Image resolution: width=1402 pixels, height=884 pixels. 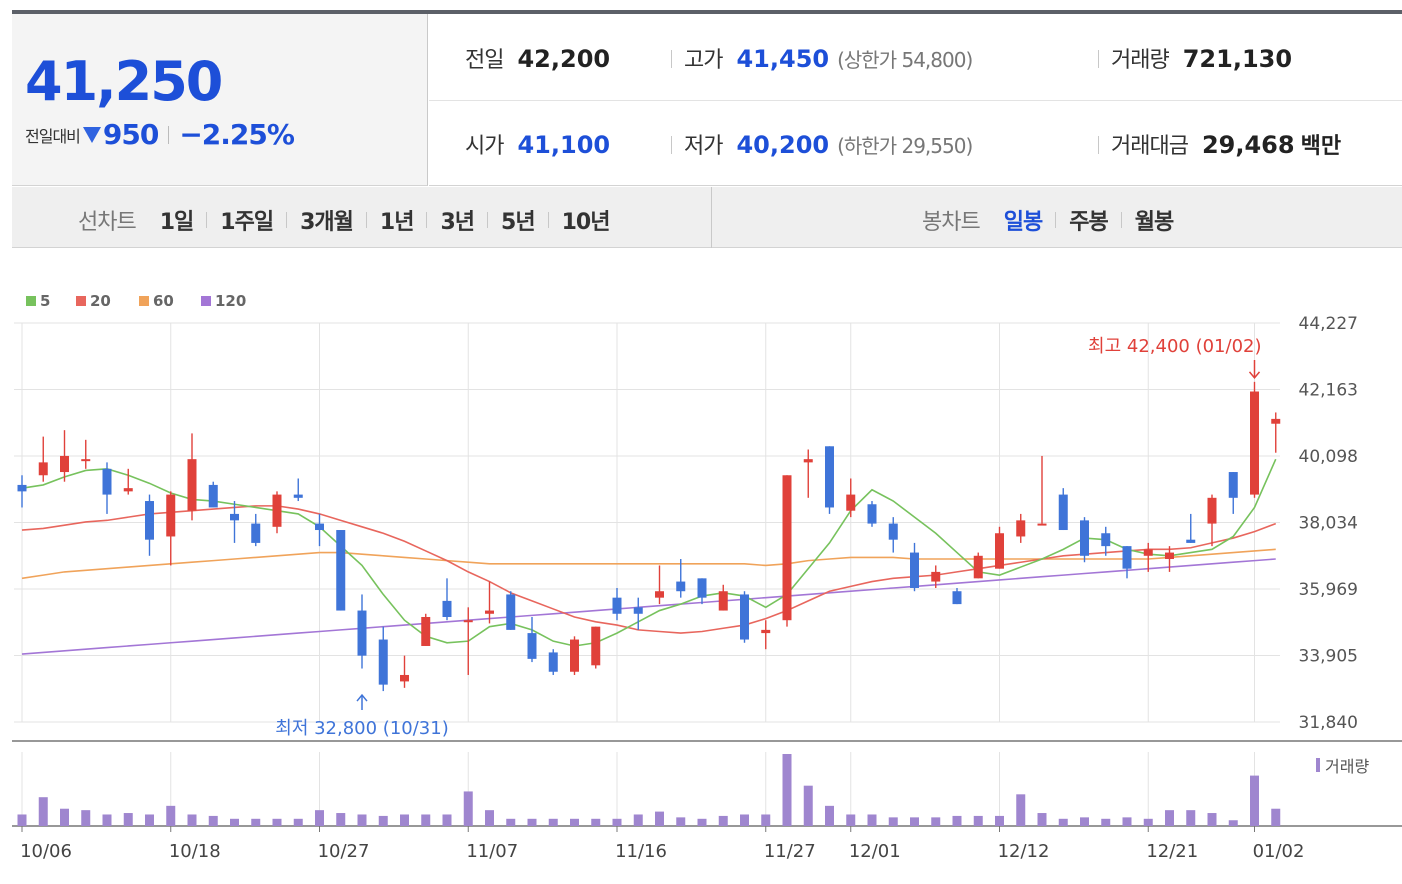 What do you see at coordinates (1024, 851) in the screenshot?
I see `x-tick-label: 12/12` at bounding box center [1024, 851].